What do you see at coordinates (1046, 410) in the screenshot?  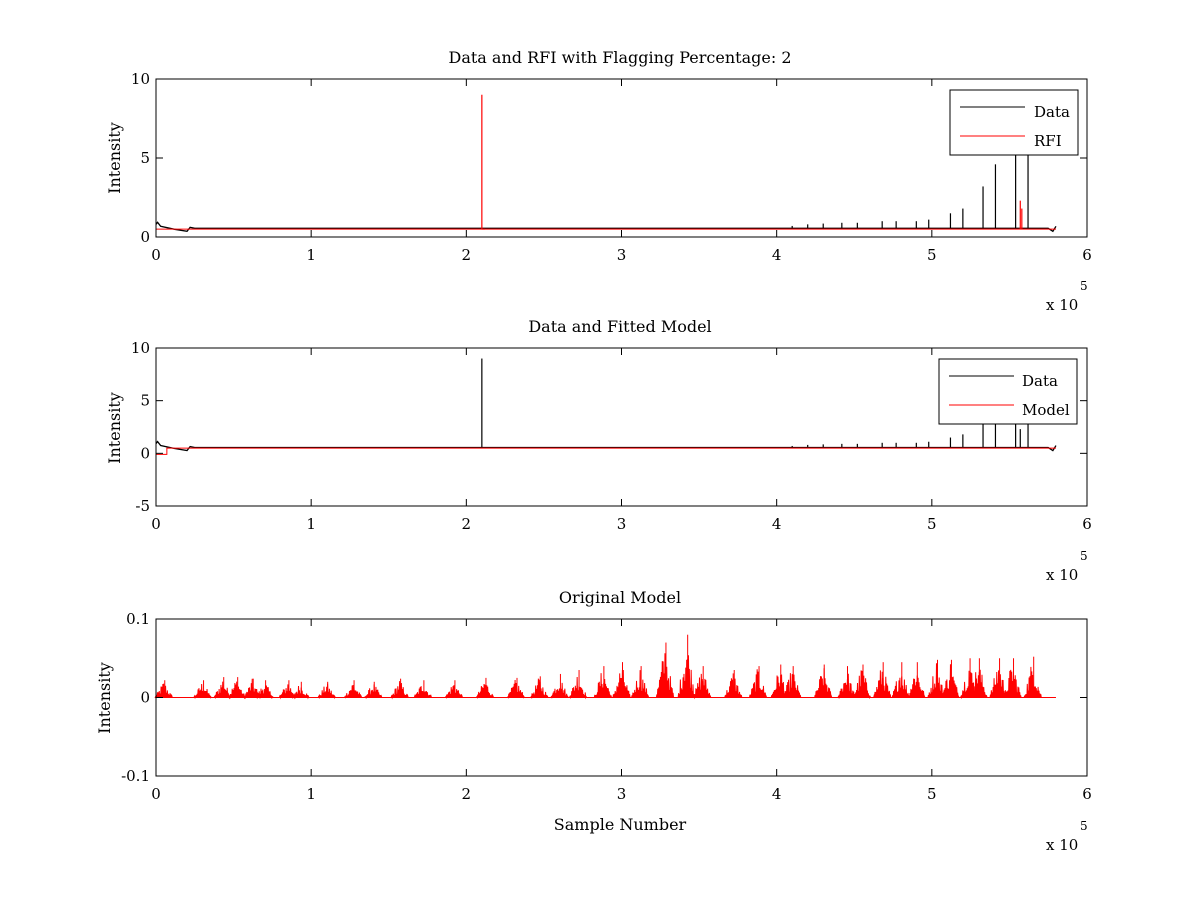 I see `panel2-legend-label-model: Model` at bounding box center [1046, 410].